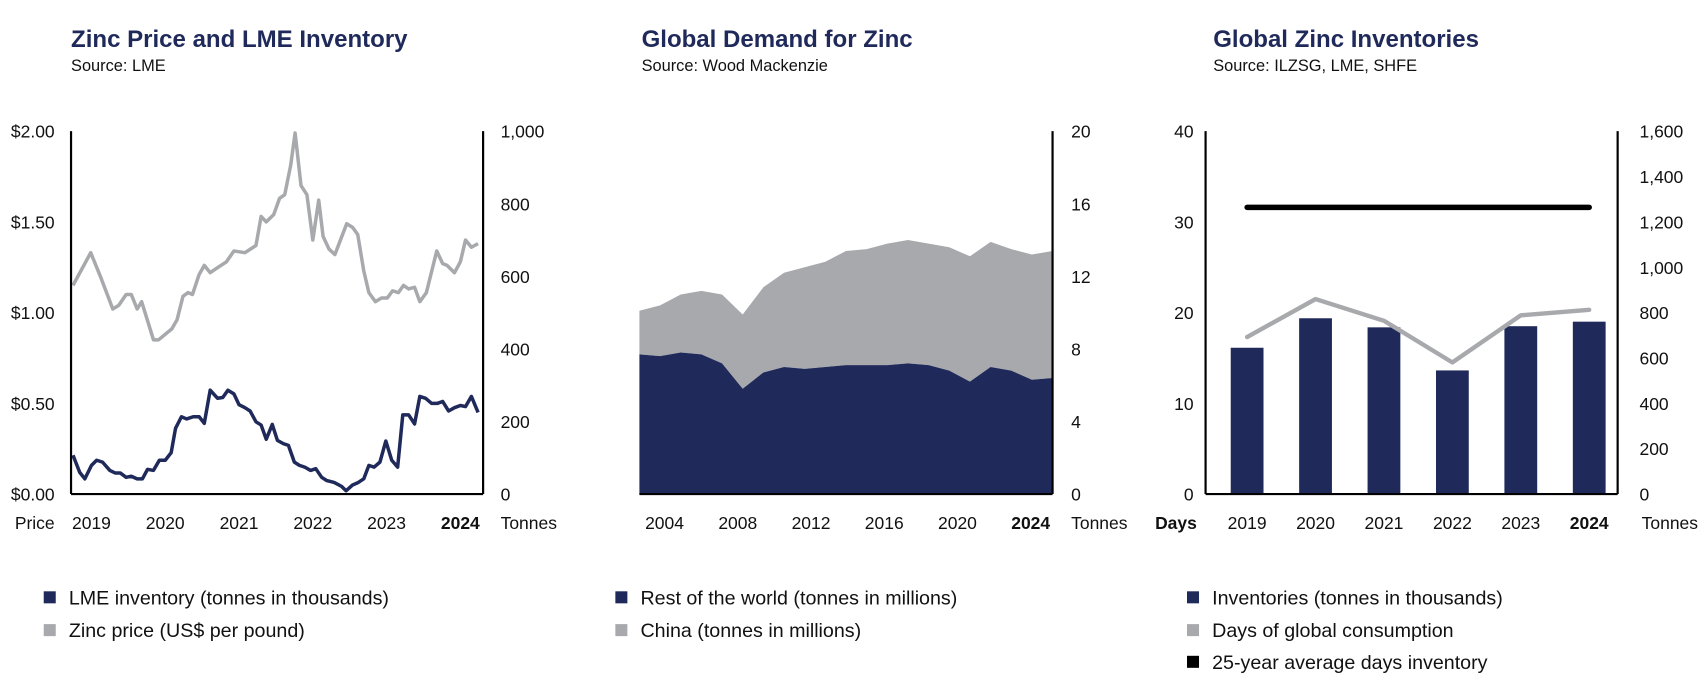 The image size is (1705, 694). Describe the element at coordinates (1332, 631) in the screenshot. I see `legend-item: Days of global consumption` at that location.